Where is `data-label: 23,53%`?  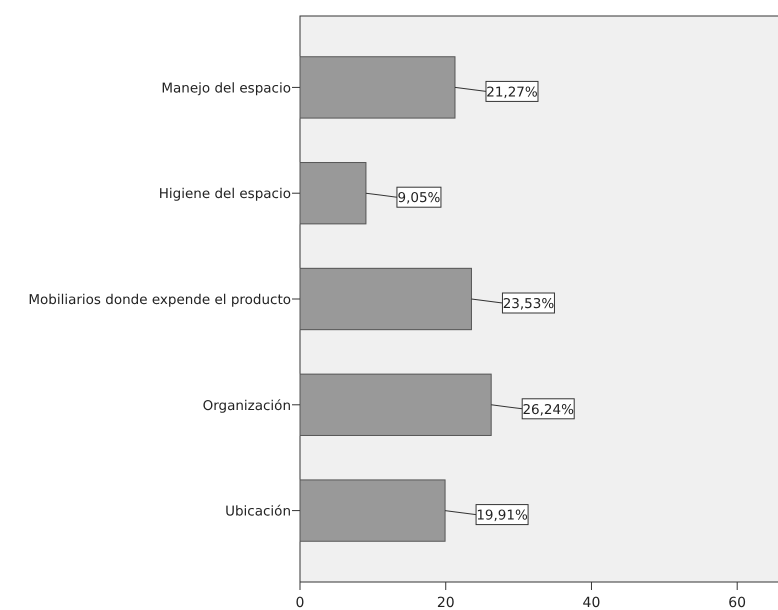 data-label: 23,53% is located at coordinates (528, 304).